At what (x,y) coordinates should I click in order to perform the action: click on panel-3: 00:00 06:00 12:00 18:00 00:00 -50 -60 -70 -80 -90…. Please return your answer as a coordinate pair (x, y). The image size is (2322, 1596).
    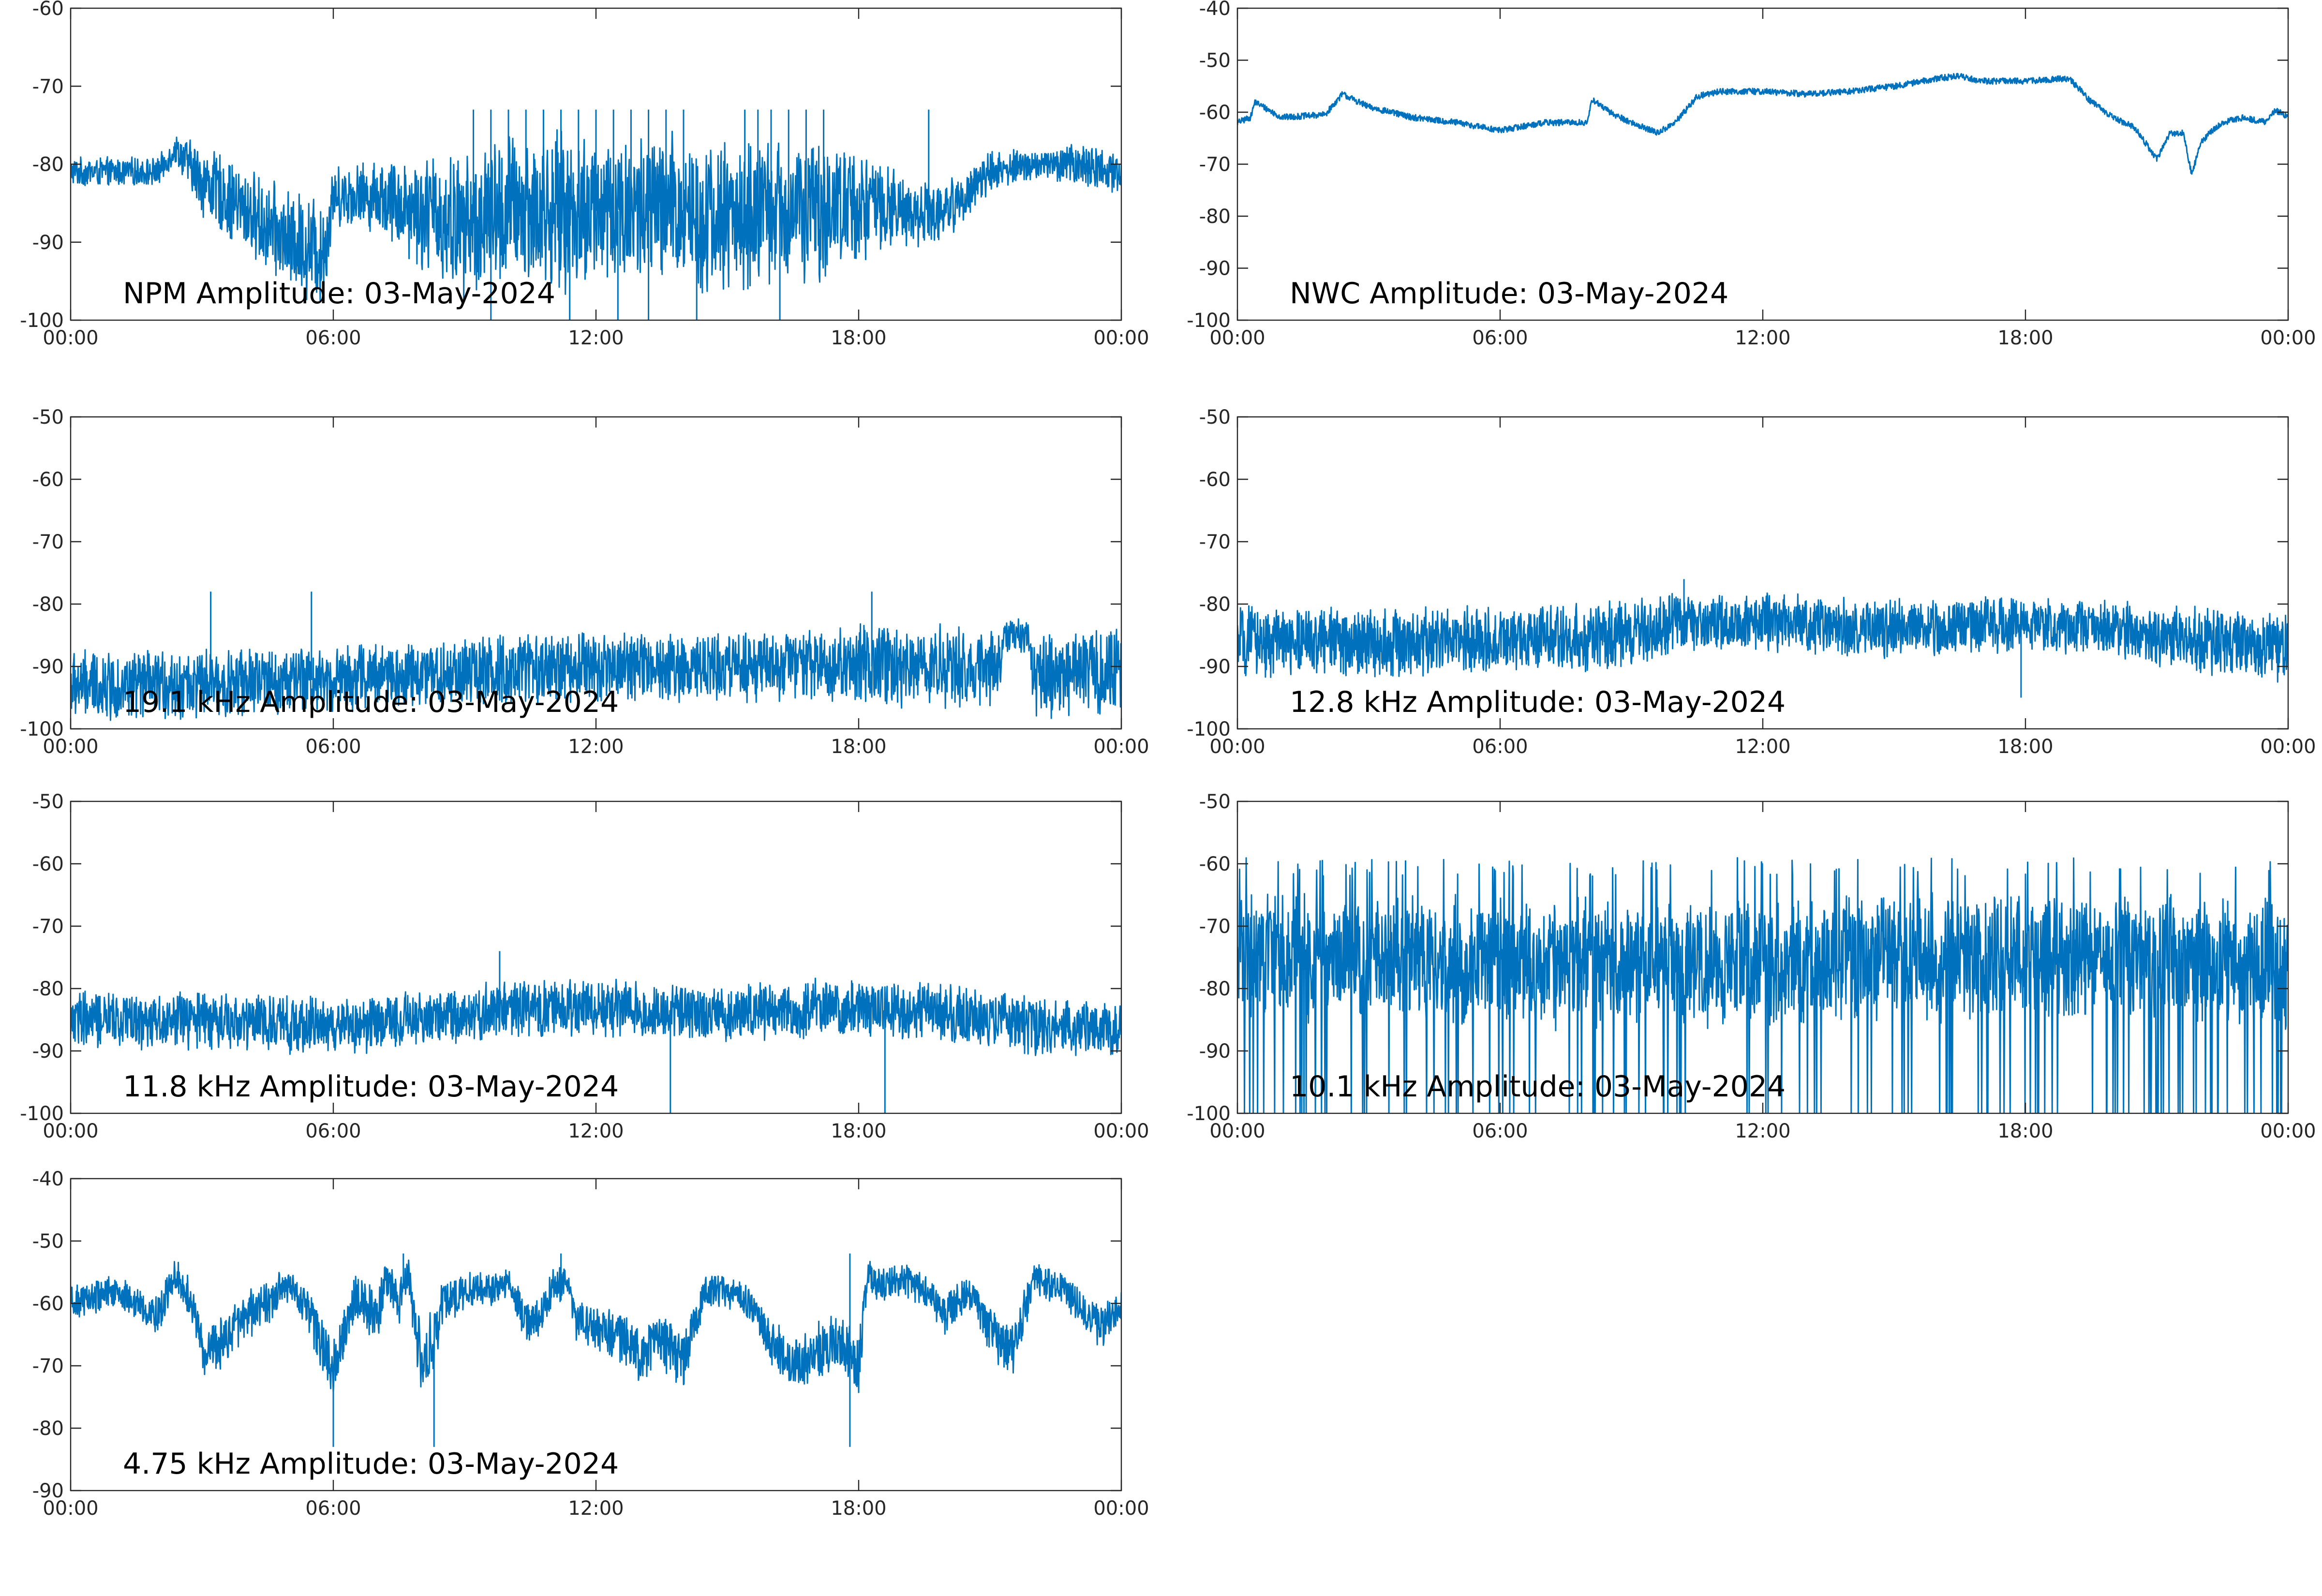
    Looking at the image, I should click on (584, 582).